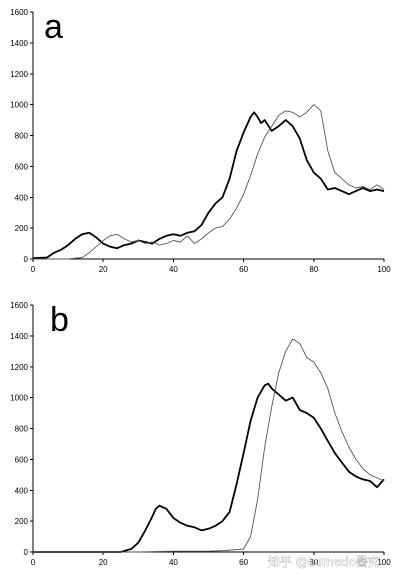  Describe the element at coordinates (53, 27) in the screenshot. I see `panel-label: a` at that location.